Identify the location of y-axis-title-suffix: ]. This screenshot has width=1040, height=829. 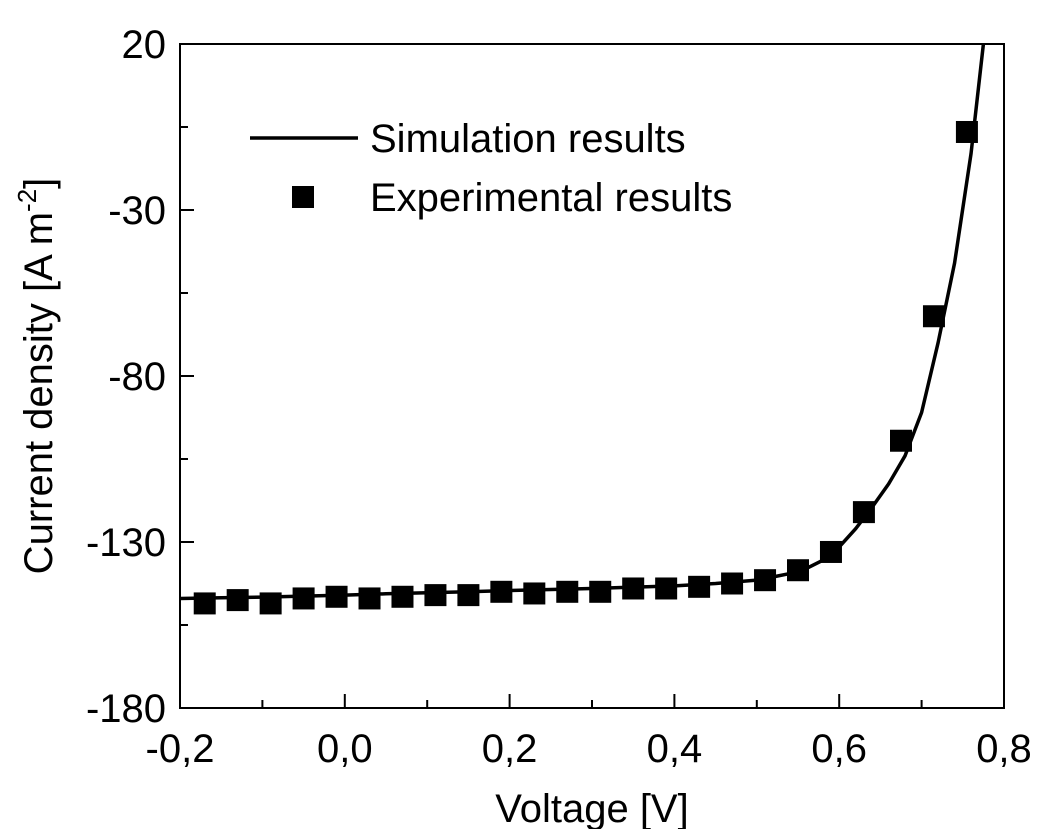
(39, 183).